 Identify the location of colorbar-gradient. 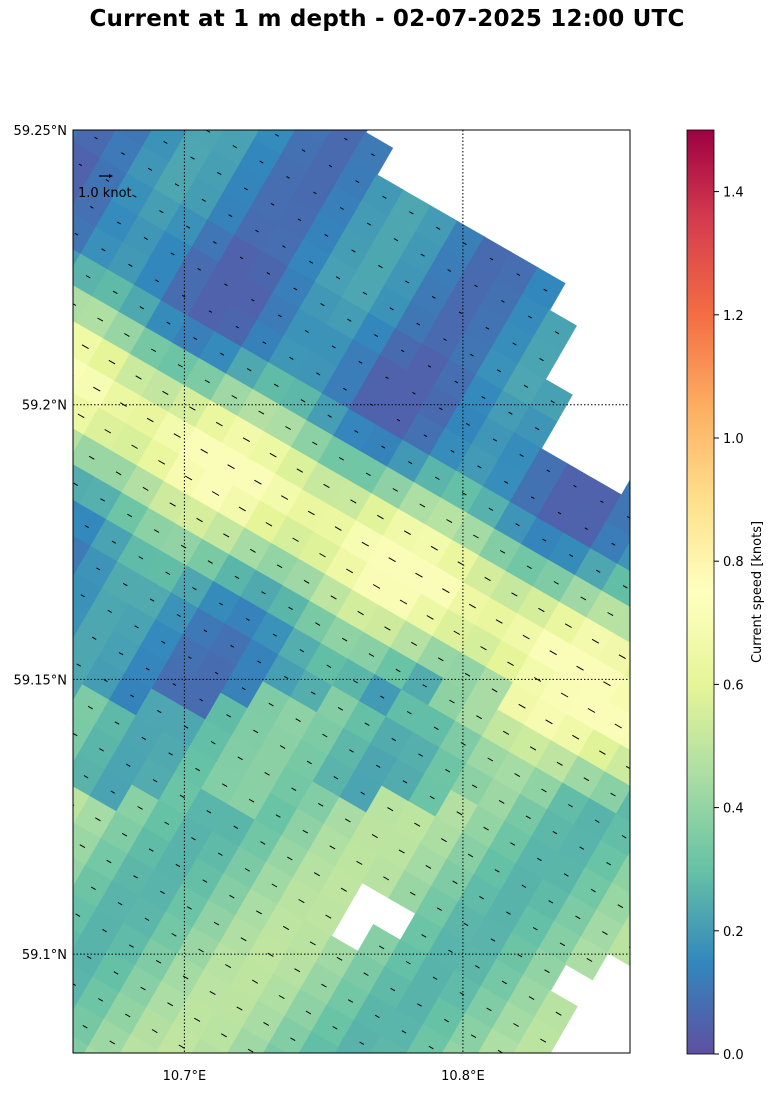
(700, 592).